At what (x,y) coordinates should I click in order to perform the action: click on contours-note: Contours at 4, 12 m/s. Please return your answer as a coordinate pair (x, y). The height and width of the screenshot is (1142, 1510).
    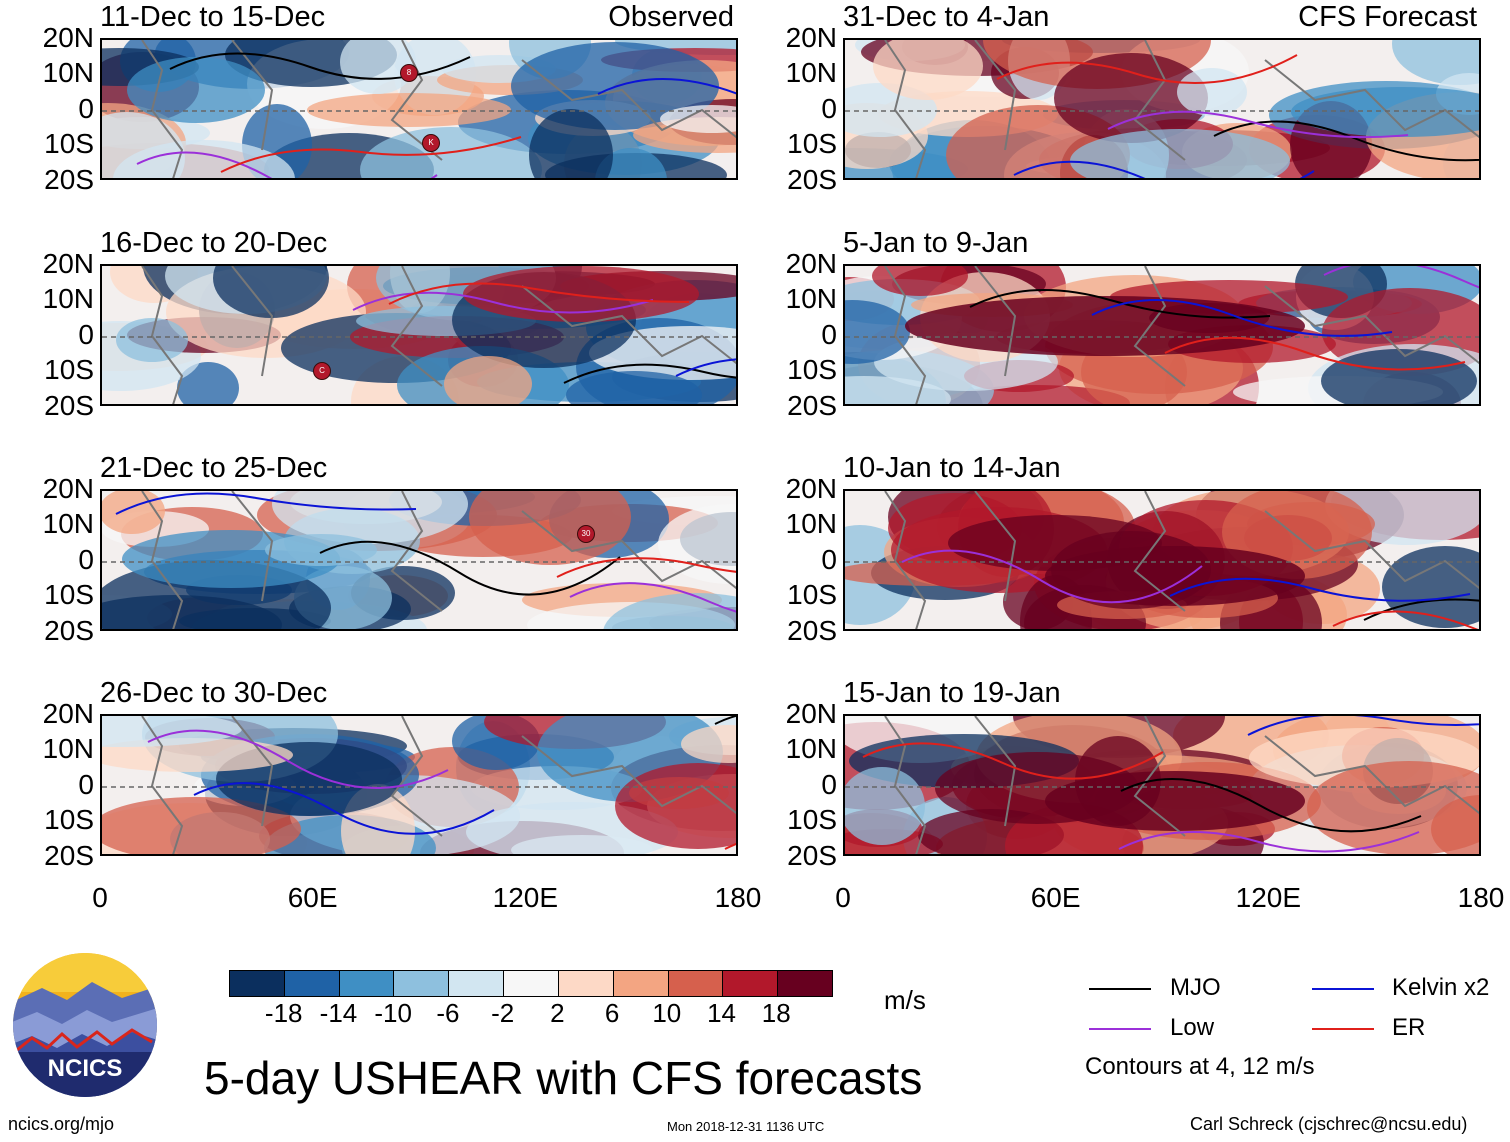
    Looking at the image, I should click on (1200, 1066).